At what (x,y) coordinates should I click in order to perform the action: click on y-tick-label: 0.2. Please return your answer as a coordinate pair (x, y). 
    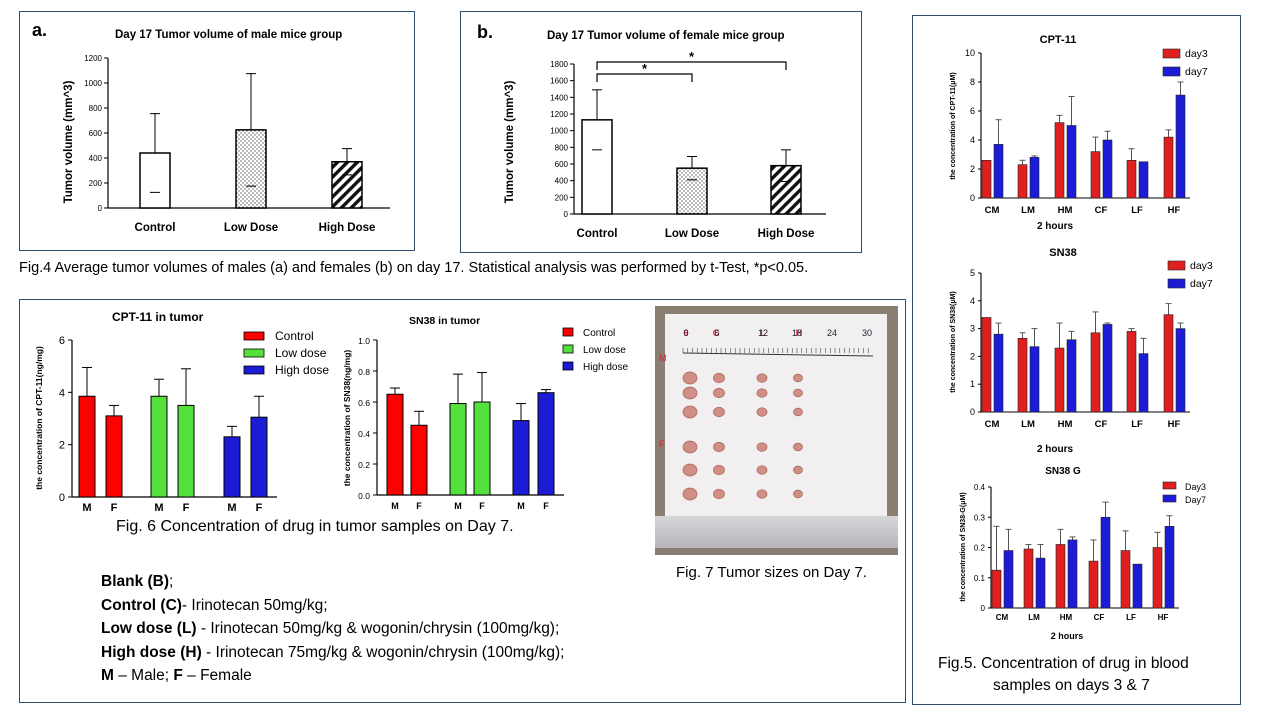
    Looking at the image, I should click on (364, 465).